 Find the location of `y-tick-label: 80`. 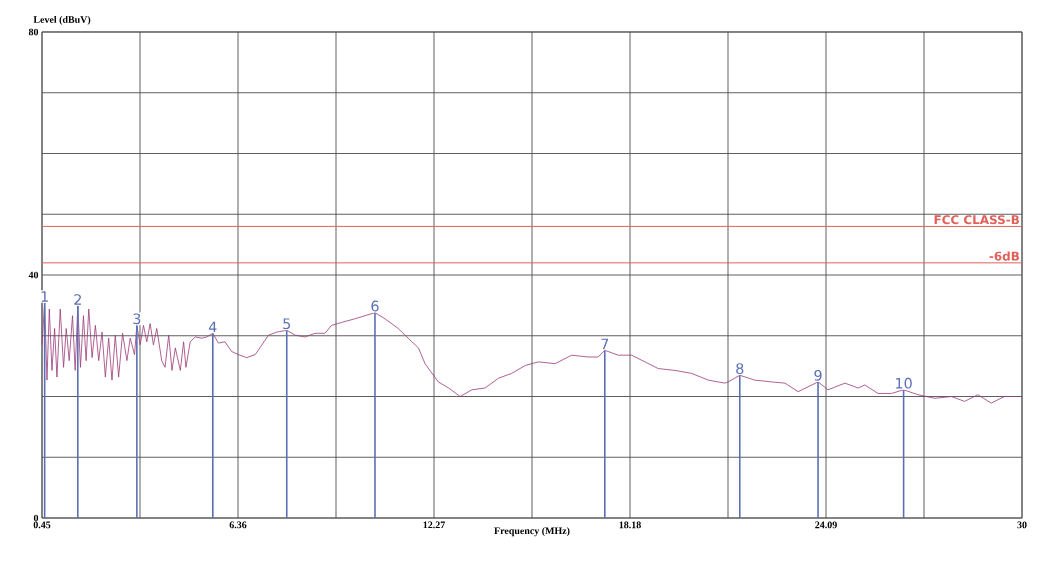

y-tick-label: 80 is located at coordinates (33, 32).